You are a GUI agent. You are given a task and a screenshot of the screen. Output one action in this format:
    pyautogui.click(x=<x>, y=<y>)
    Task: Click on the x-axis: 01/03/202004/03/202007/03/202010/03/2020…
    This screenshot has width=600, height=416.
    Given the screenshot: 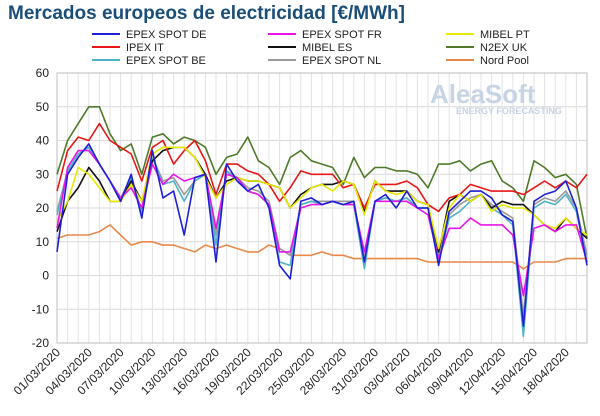 What is the action you would take?
    pyautogui.click(x=291, y=371)
    